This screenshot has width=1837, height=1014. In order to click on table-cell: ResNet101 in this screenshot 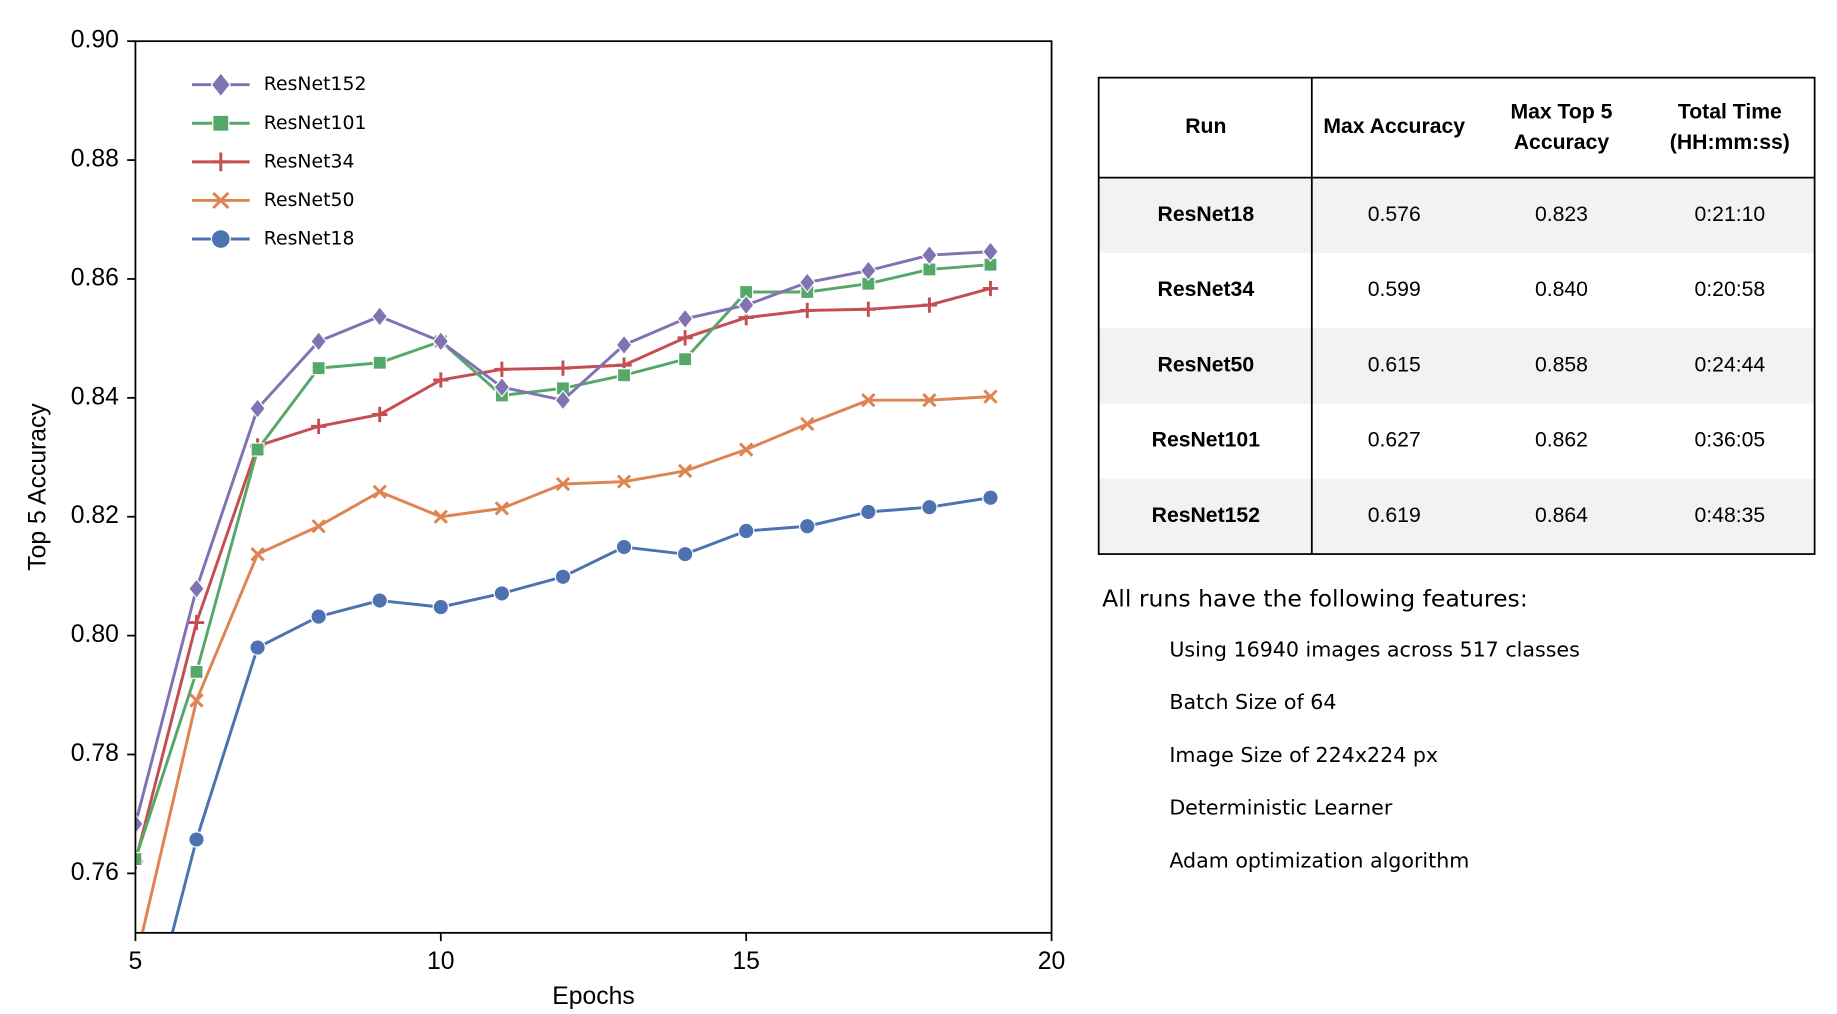, I will do `click(1206, 440)`.